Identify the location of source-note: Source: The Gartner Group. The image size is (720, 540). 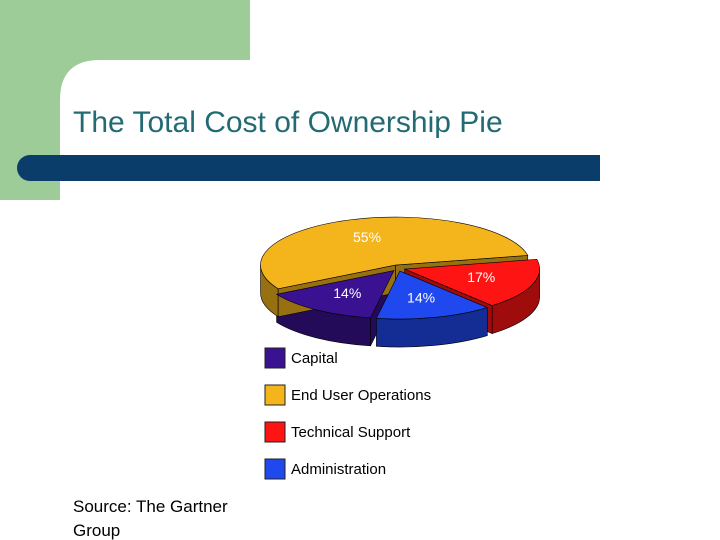
(150, 518).